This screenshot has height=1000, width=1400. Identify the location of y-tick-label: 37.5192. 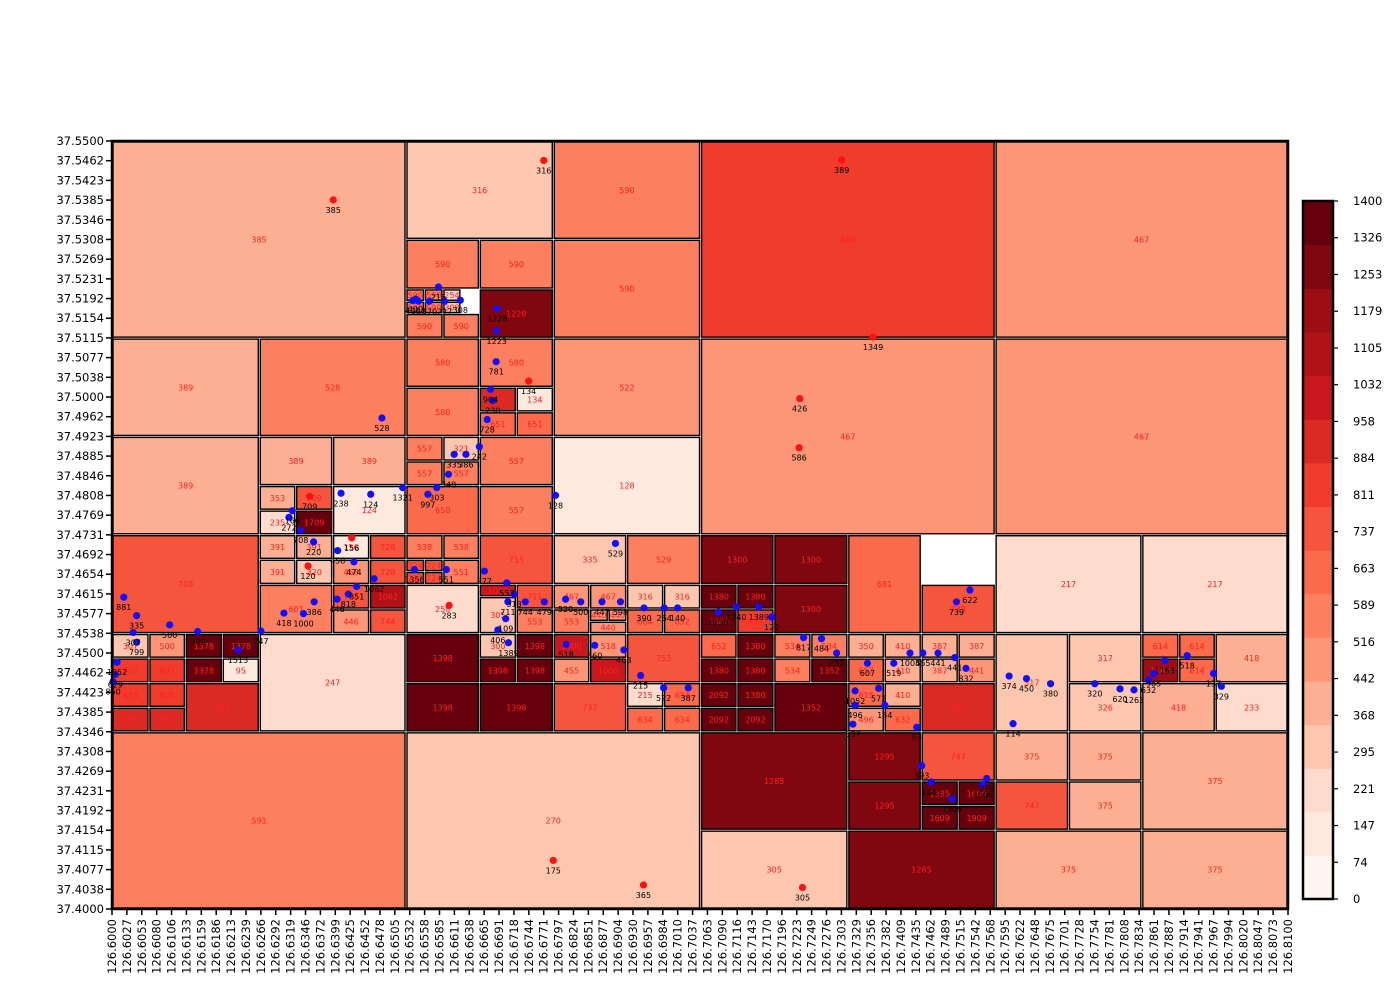
(80, 299).